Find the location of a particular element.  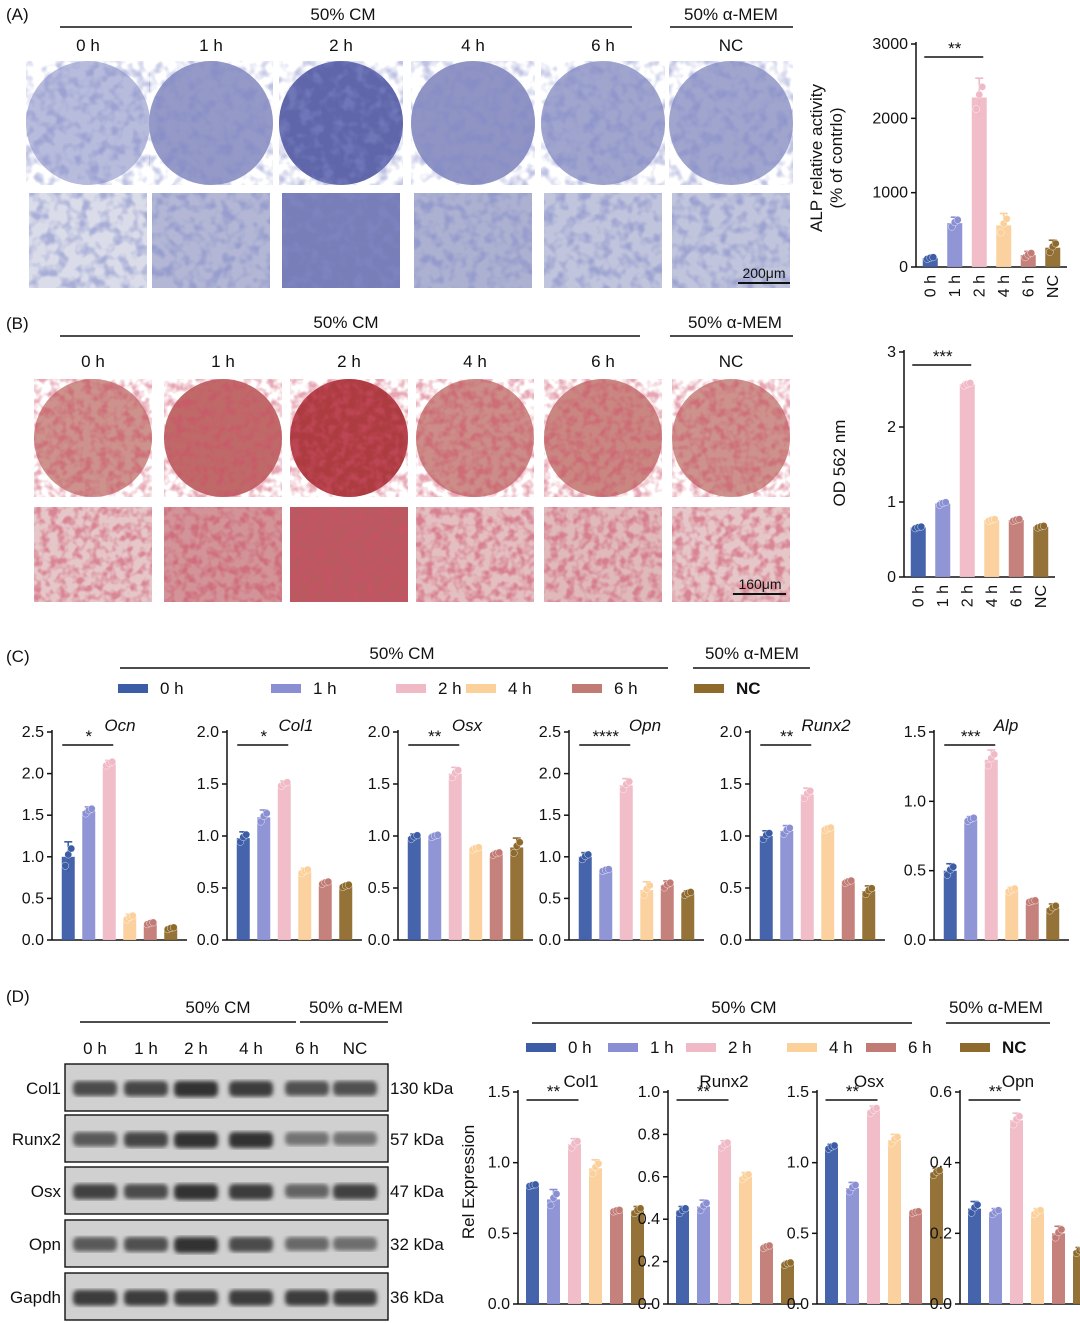

legend-label: NC is located at coordinates (748, 688).